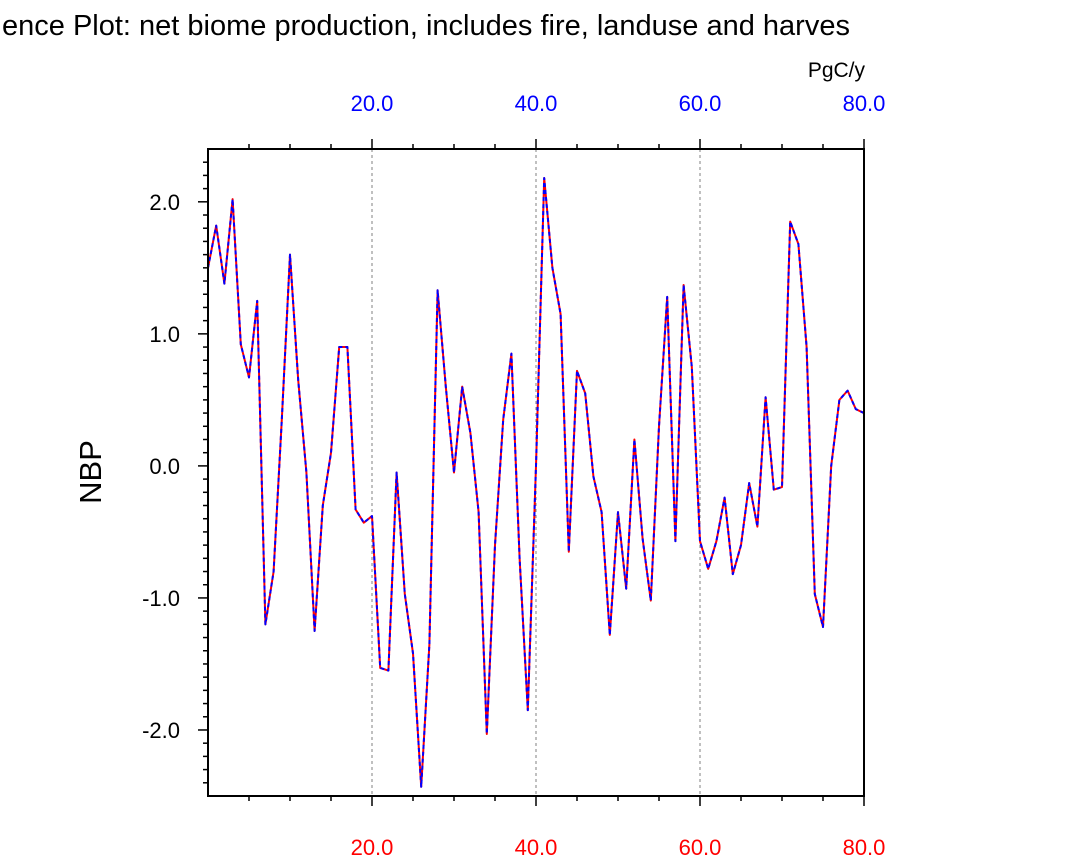 This screenshot has height=857, width=1080. I want to click on x-tick-label-bottom: 20.0, so click(372, 846).